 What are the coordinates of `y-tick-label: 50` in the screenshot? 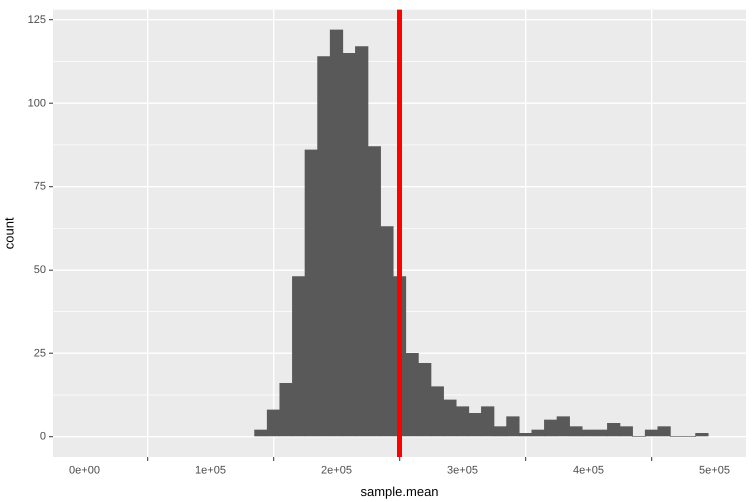 It's located at (40, 270).